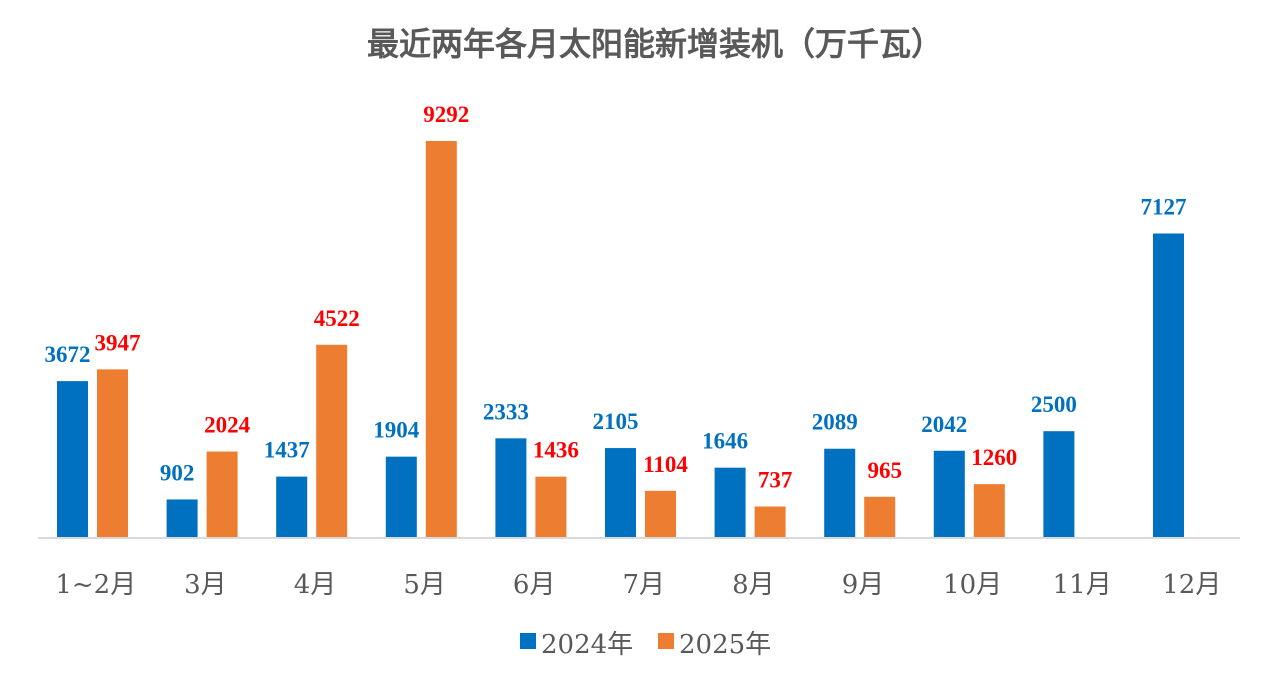 This screenshot has height=689, width=1280. What do you see at coordinates (424, 585) in the screenshot?
I see `x-tick-label: 5月` at bounding box center [424, 585].